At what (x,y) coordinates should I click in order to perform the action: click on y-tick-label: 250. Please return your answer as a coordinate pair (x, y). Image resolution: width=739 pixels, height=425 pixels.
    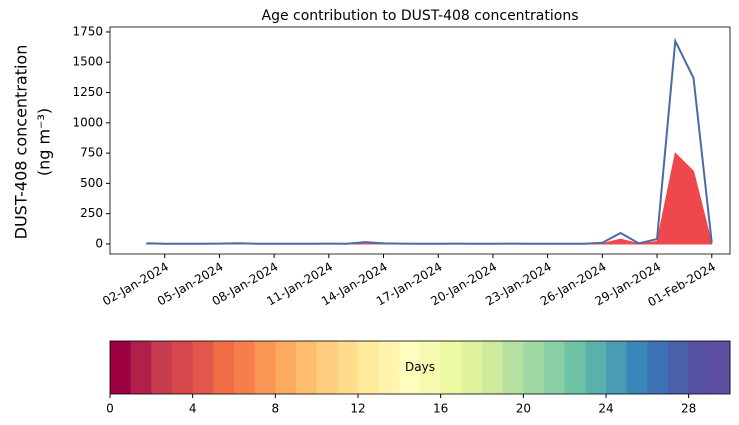
    Looking at the image, I should click on (91, 213).